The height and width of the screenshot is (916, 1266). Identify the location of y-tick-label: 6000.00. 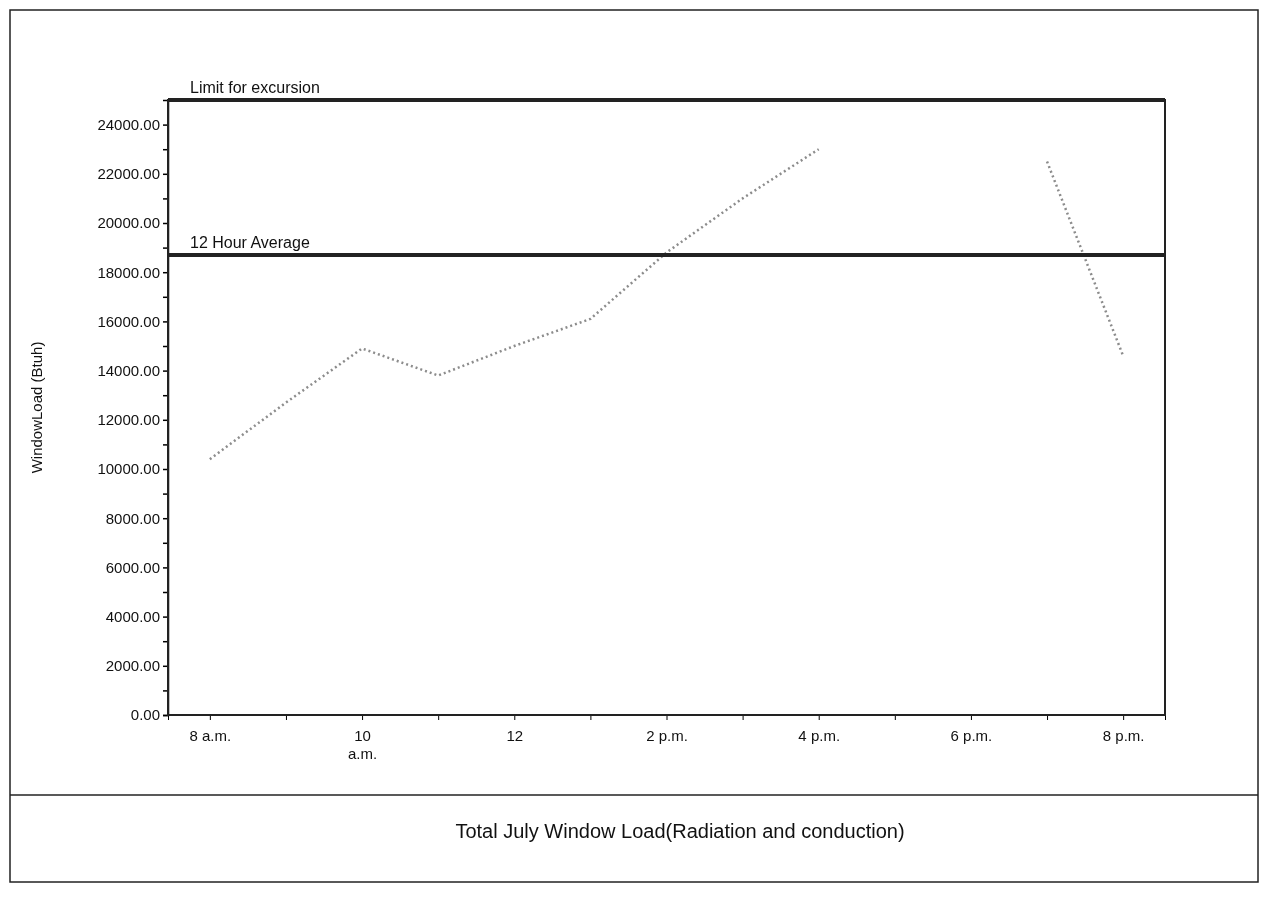
(132, 567).